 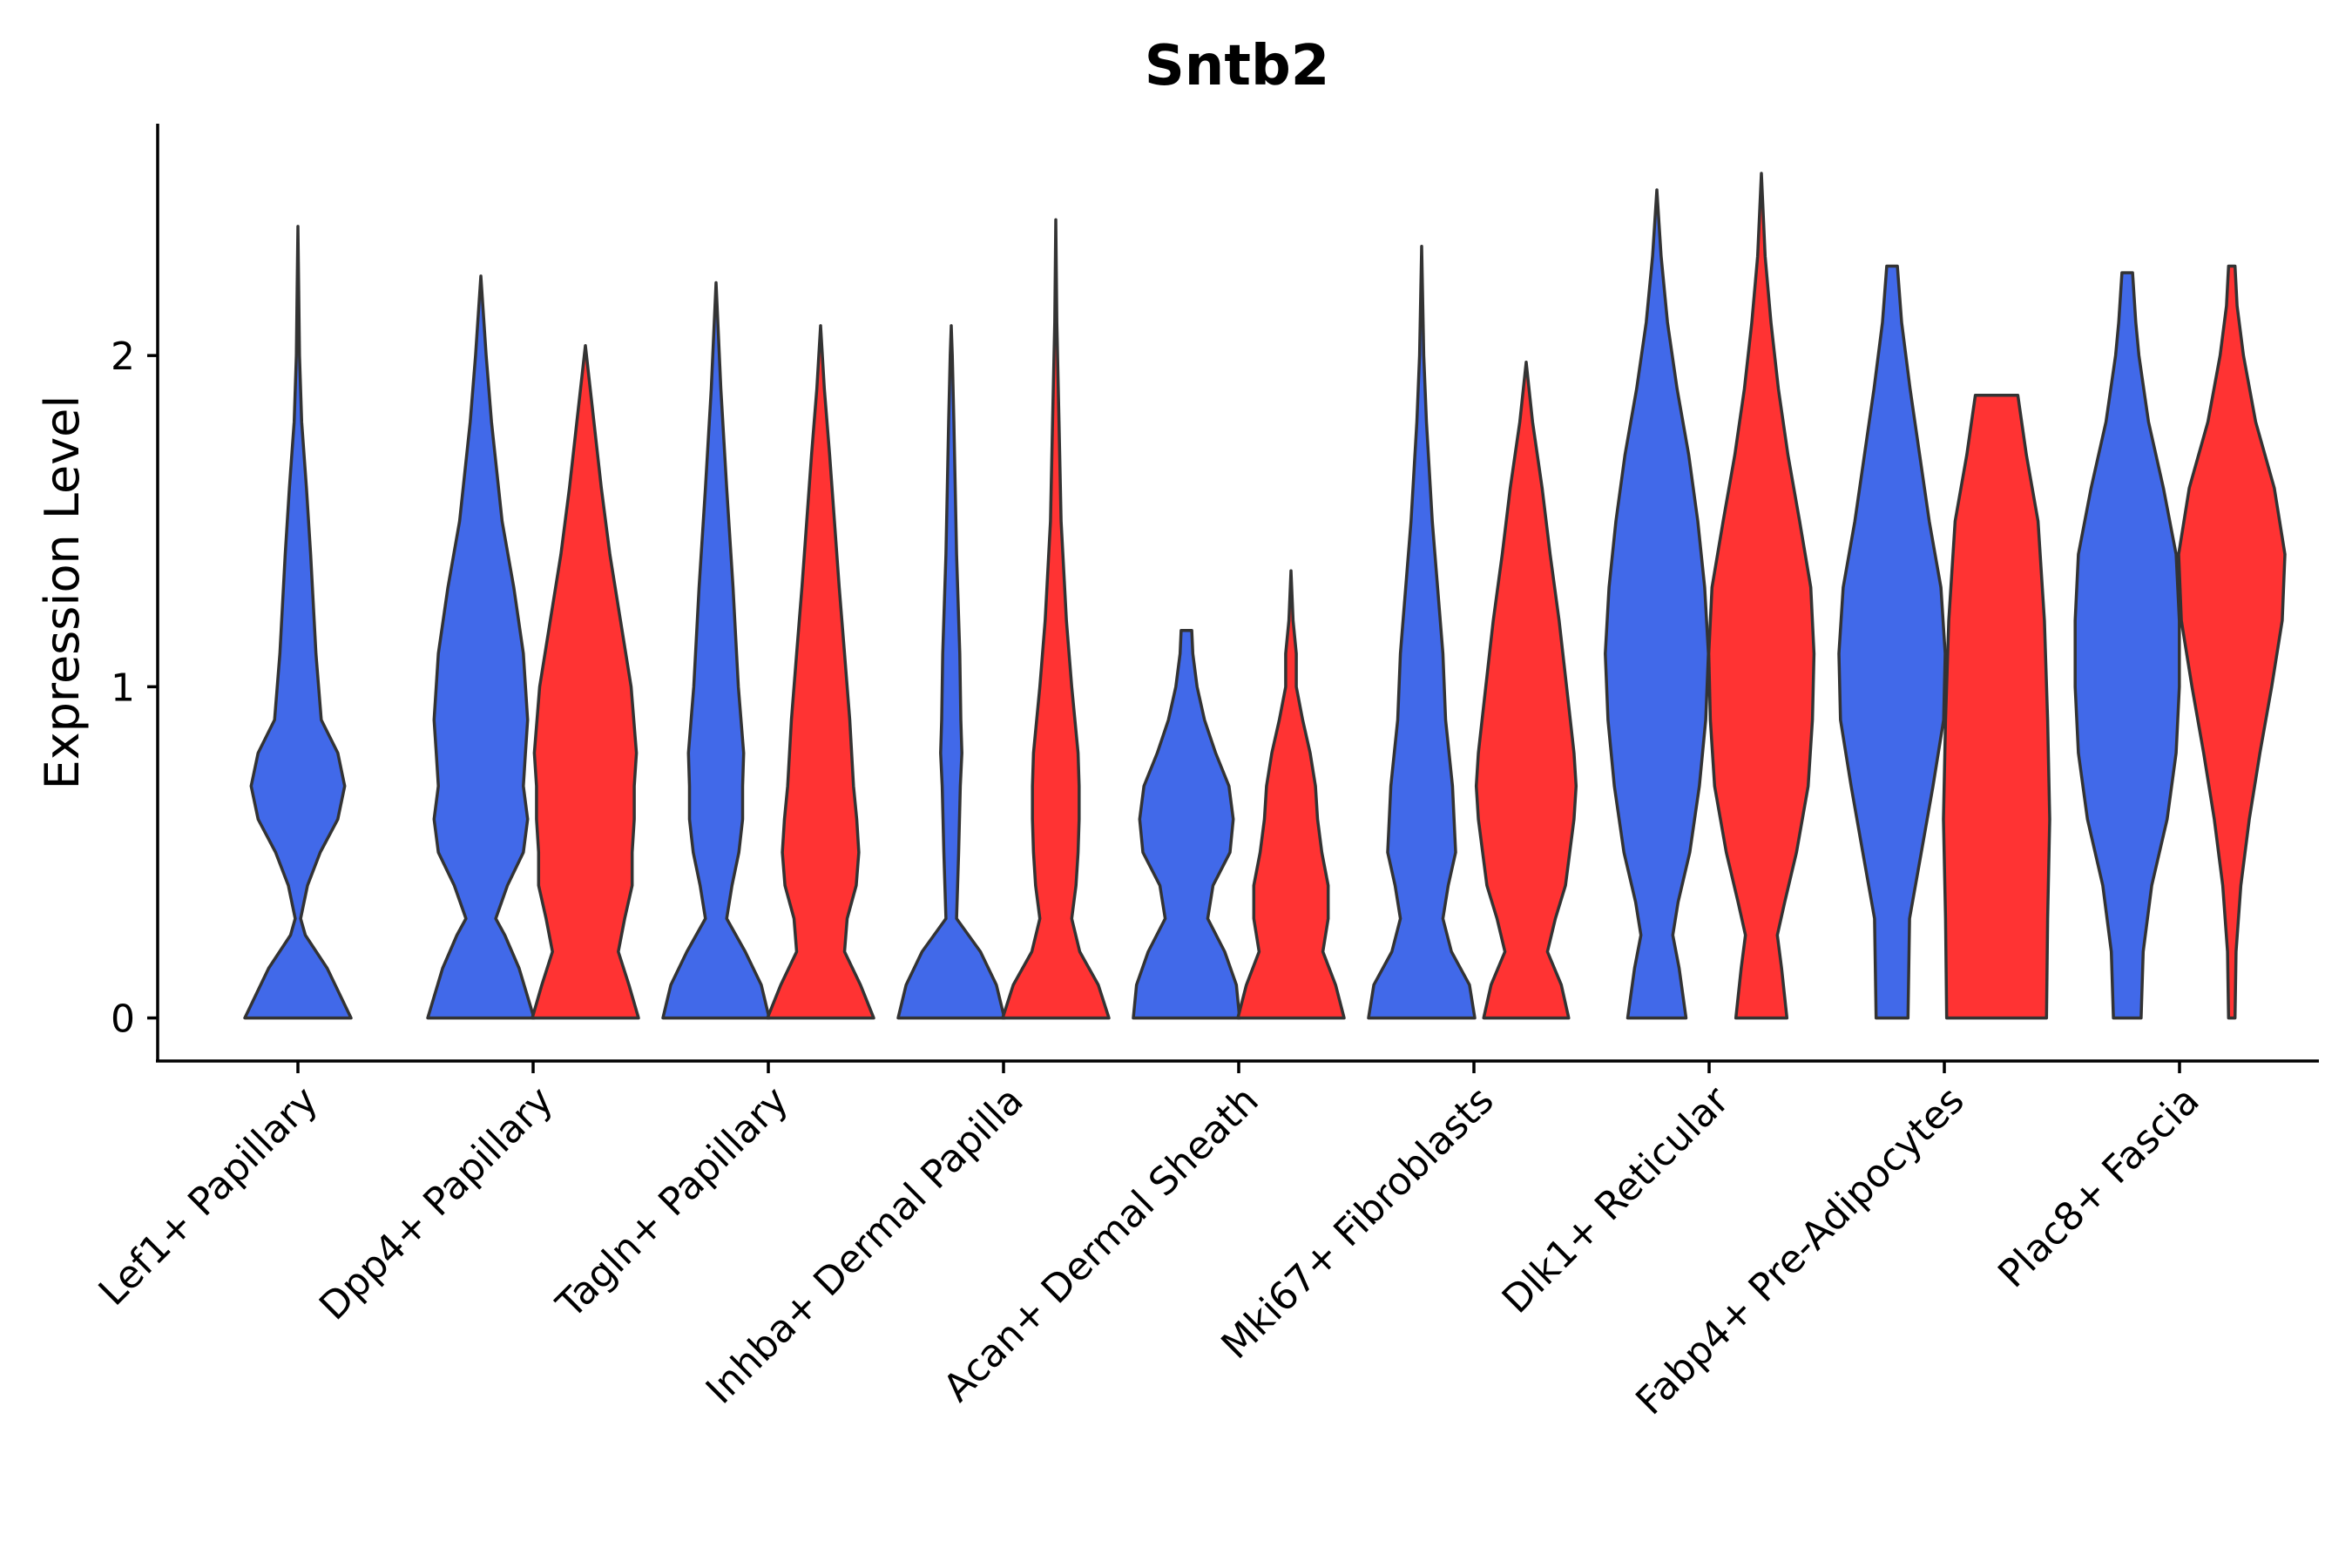 What do you see at coordinates (123, 688) in the screenshot?
I see `y-tick-label: 1` at bounding box center [123, 688].